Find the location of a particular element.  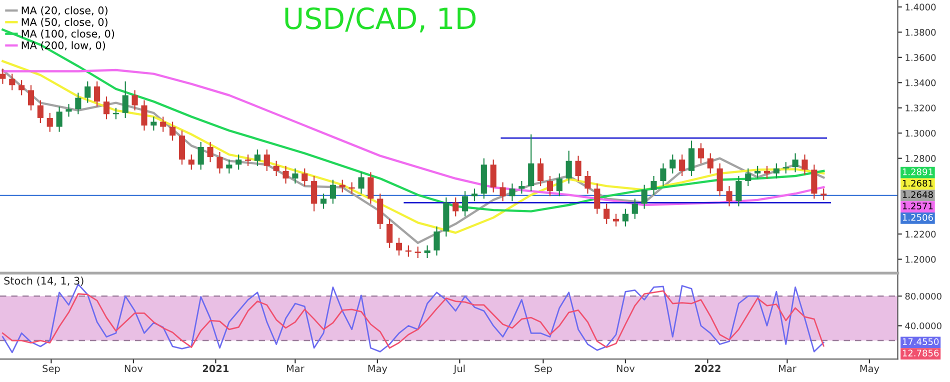

x-tick-label: Jul is located at coordinates (459, 369).